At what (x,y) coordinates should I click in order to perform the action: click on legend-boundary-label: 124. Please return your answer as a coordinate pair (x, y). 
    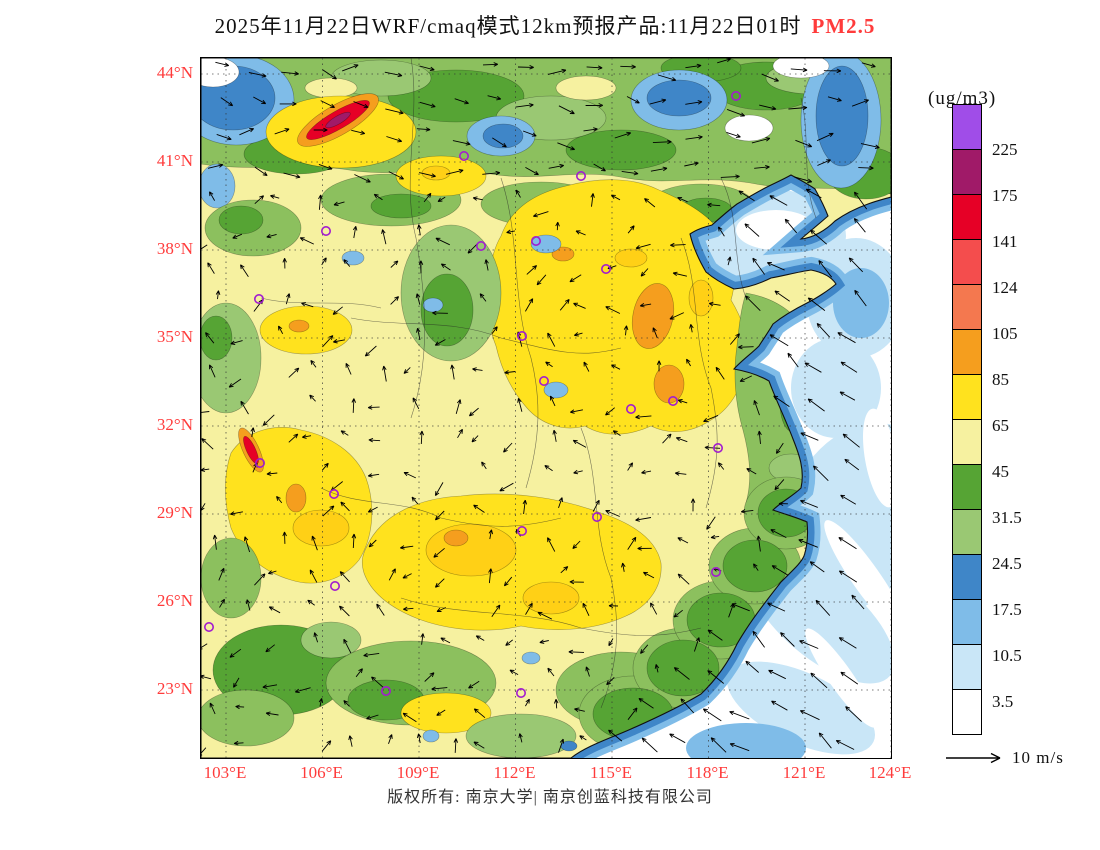
    Looking at the image, I should click on (1005, 287).